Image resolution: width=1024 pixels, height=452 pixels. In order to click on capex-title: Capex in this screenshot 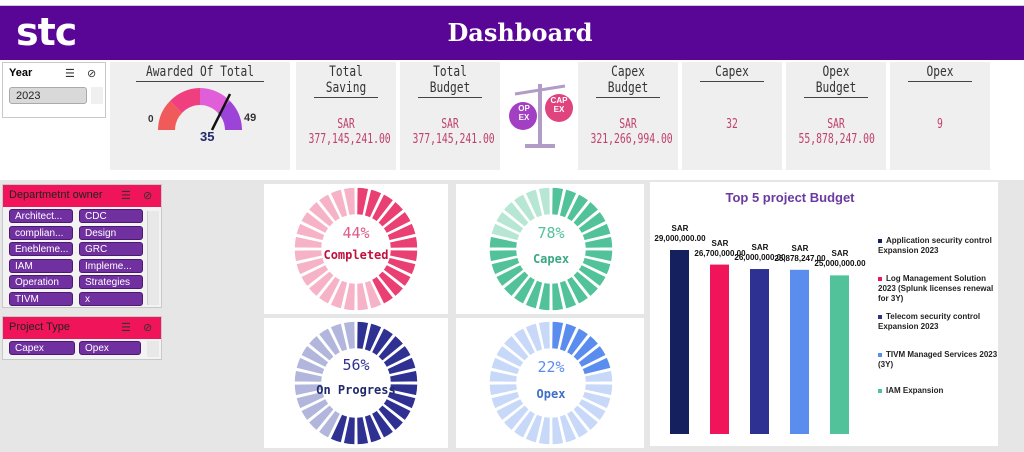, I will do `click(732, 73)`.